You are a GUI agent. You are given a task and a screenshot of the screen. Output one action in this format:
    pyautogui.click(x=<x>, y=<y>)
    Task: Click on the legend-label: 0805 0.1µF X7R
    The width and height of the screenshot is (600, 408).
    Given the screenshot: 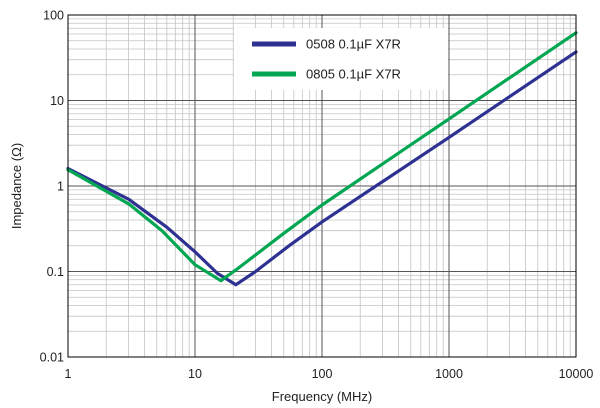 What is the action you would take?
    pyautogui.click(x=353, y=74)
    